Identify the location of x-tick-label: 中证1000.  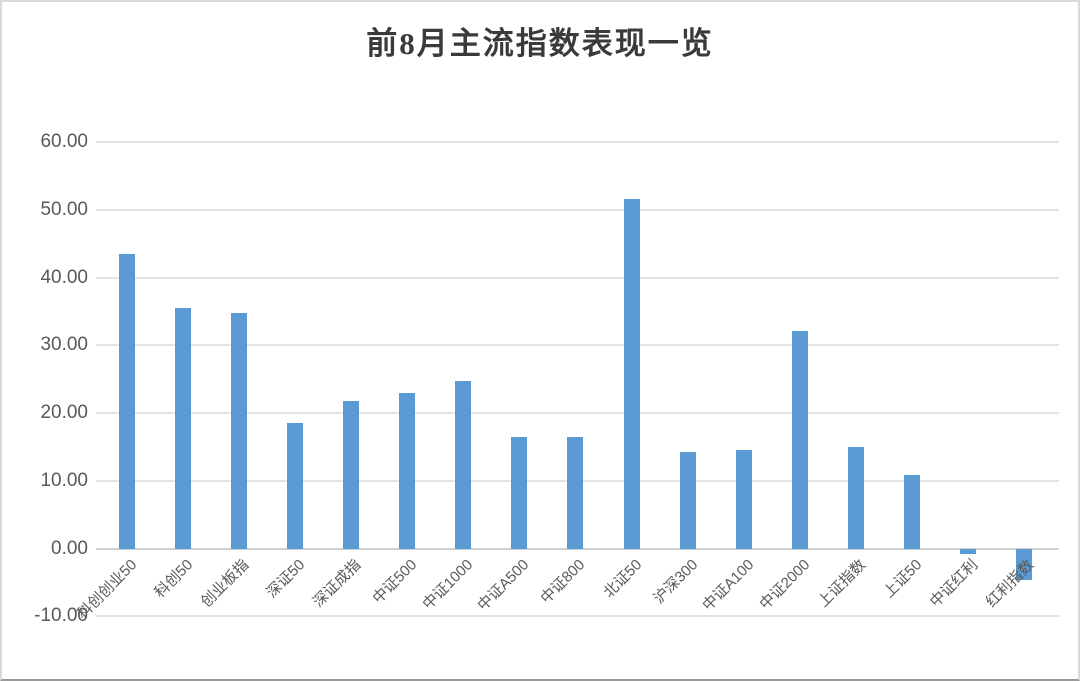
(448, 584).